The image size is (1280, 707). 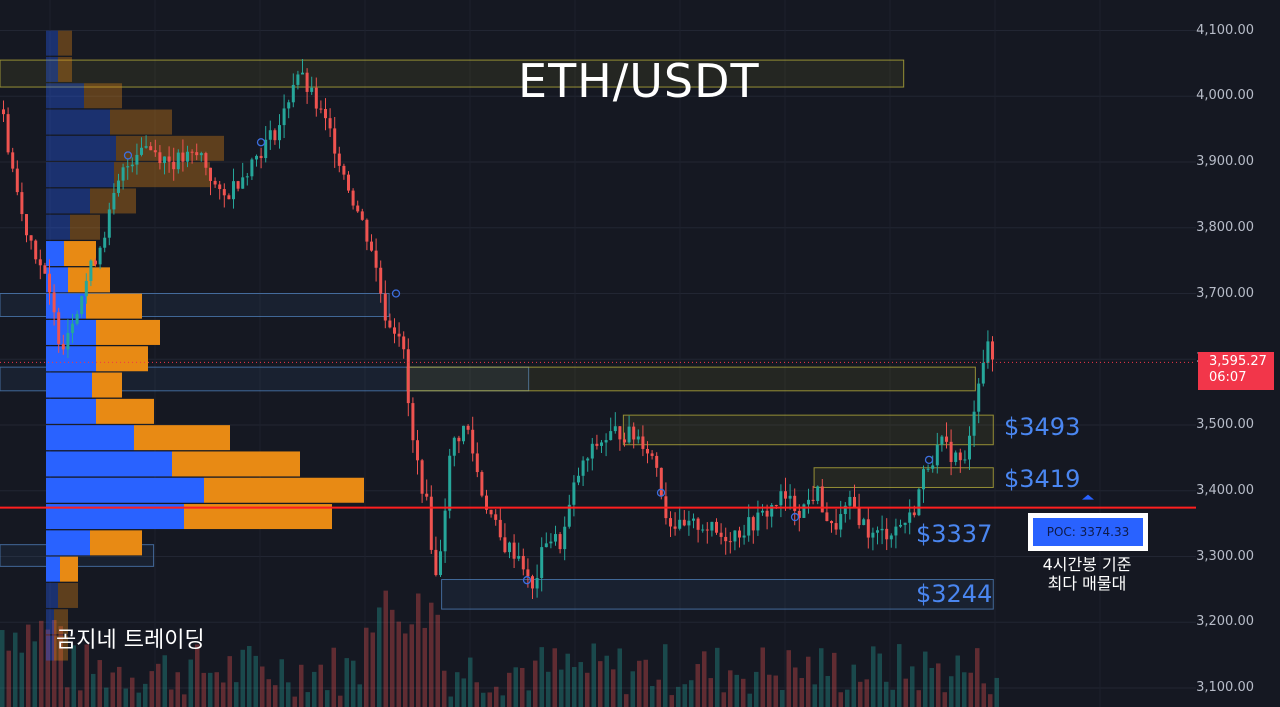 What do you see at coordinates (691, 379) in the screenshot?
I see `price-zone` at bounding box center [691, 379].